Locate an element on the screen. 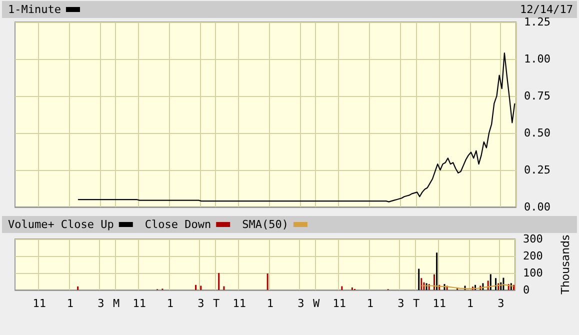  y-tick-label: 0.50 is located at coordinates (537, 133).